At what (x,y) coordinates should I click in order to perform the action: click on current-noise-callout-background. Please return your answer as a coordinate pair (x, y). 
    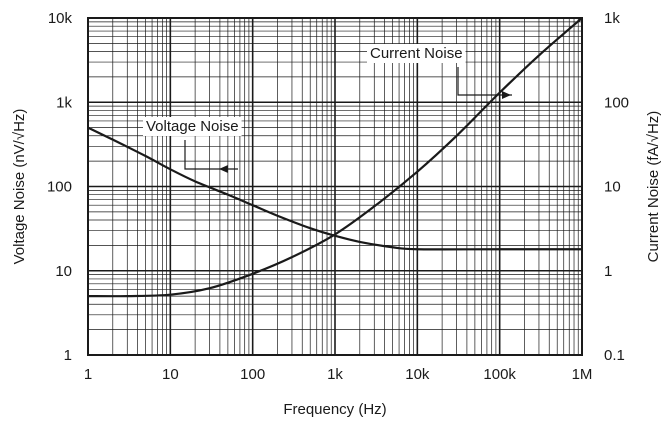
    Looking at the image, I should click on (416, 53).